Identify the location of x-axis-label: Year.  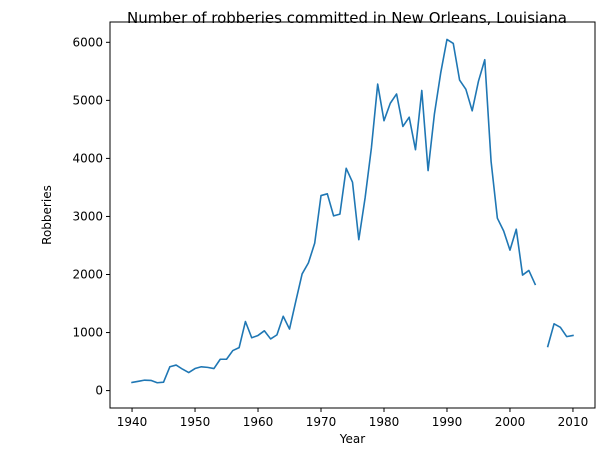
(352, 439).